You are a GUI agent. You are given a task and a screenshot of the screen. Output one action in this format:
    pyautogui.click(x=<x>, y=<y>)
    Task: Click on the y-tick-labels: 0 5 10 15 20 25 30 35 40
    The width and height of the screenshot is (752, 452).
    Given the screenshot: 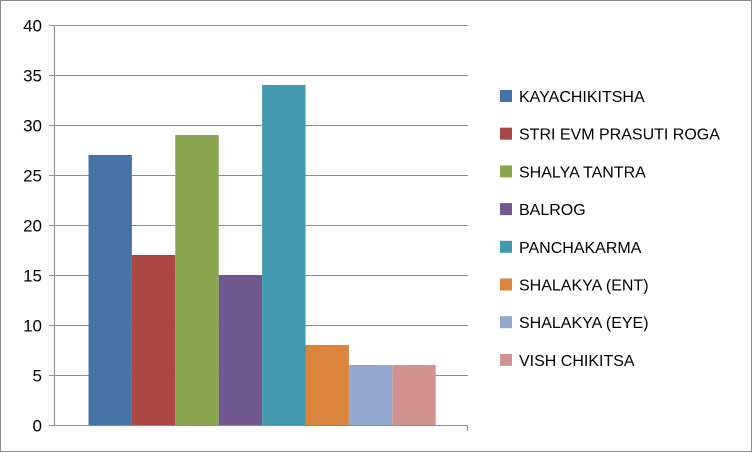 What is the action you would take?
    pyautogui.click(x=32, y=226)
    